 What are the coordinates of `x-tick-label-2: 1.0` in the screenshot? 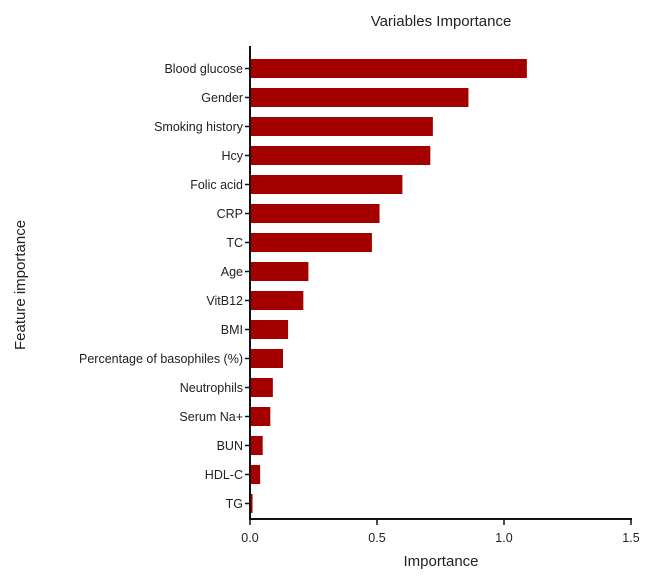 It's located at (503, 538).